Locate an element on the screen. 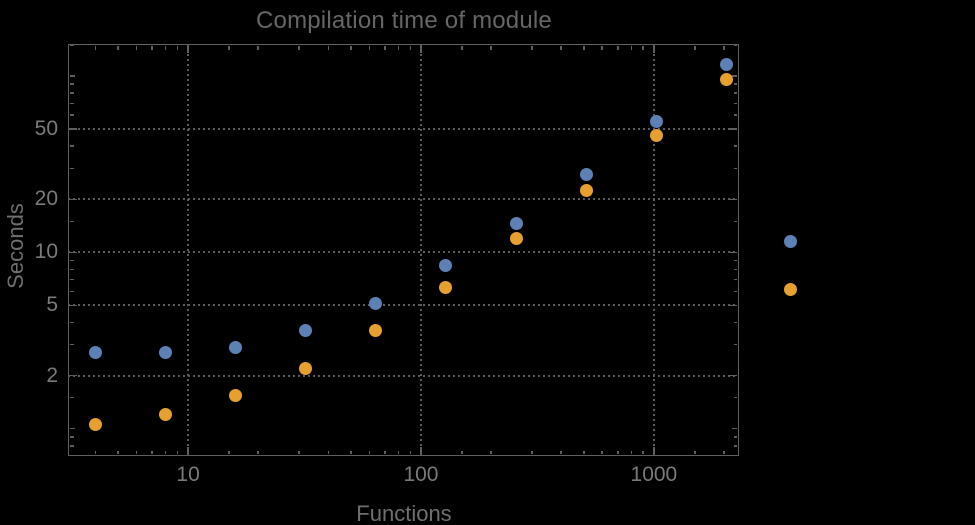 Image resolution: width=975 pixels, height=525 pixels. y-tick-label: 20 is located at coordinates (46, 199).